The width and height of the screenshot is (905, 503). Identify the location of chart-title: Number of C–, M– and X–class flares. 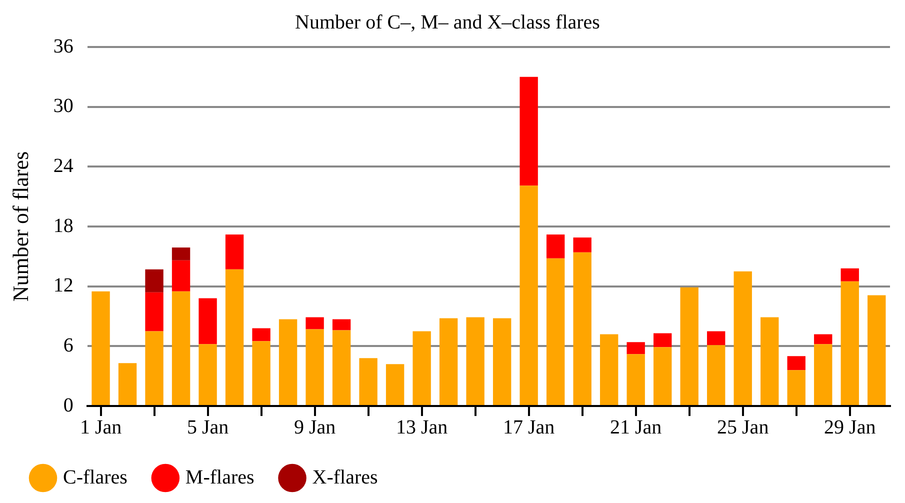
(447, 22).